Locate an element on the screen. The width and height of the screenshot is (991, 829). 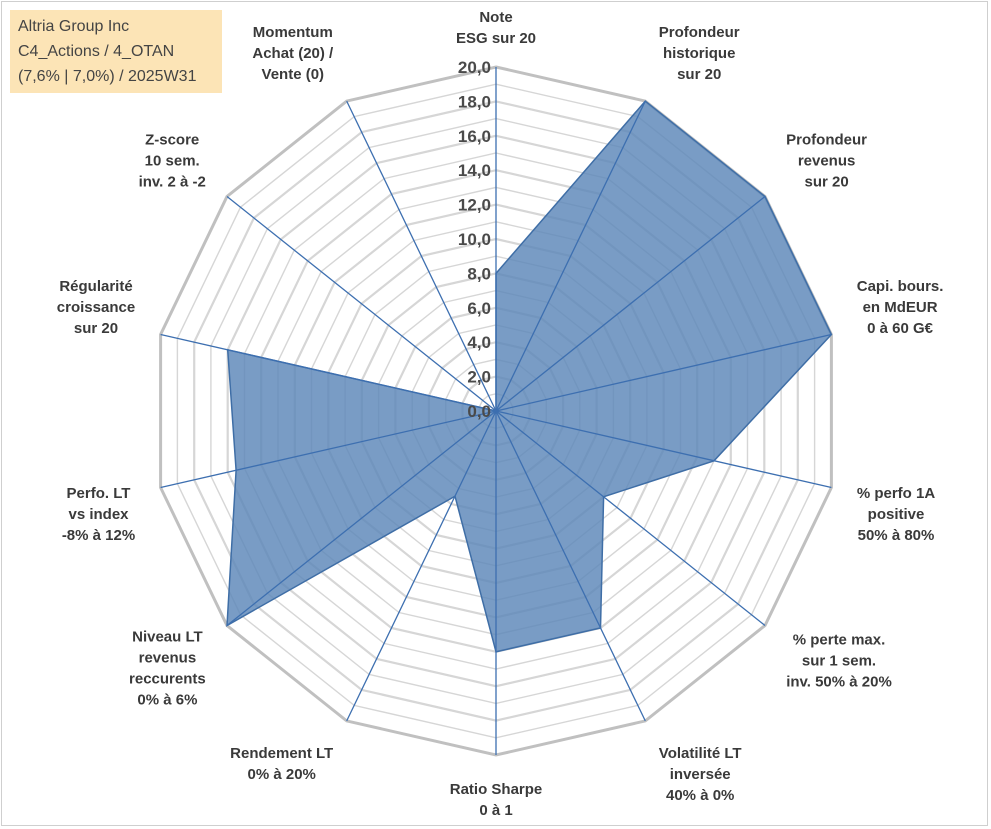
category-label-line: Rendement LT is located at coordinates (281, 753).